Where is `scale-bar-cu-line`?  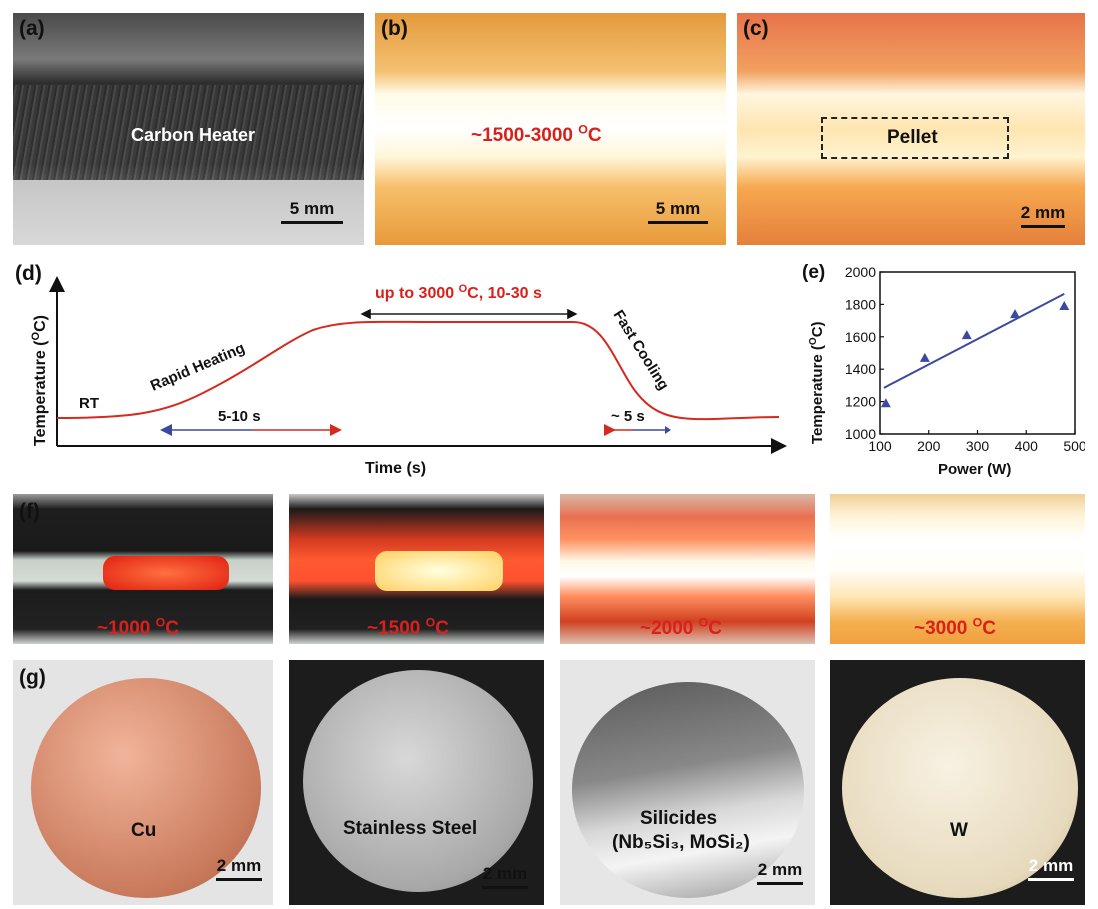
scale-bar-cu-line is located at coordinates (239, 879).